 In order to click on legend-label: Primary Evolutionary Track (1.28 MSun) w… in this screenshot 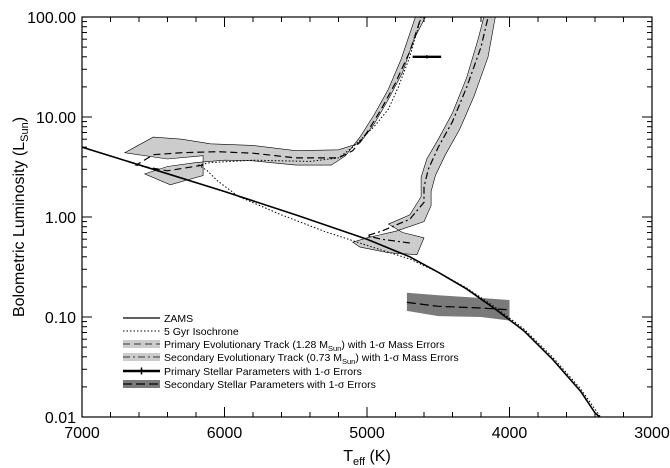, I will do `click(304, 346)`.